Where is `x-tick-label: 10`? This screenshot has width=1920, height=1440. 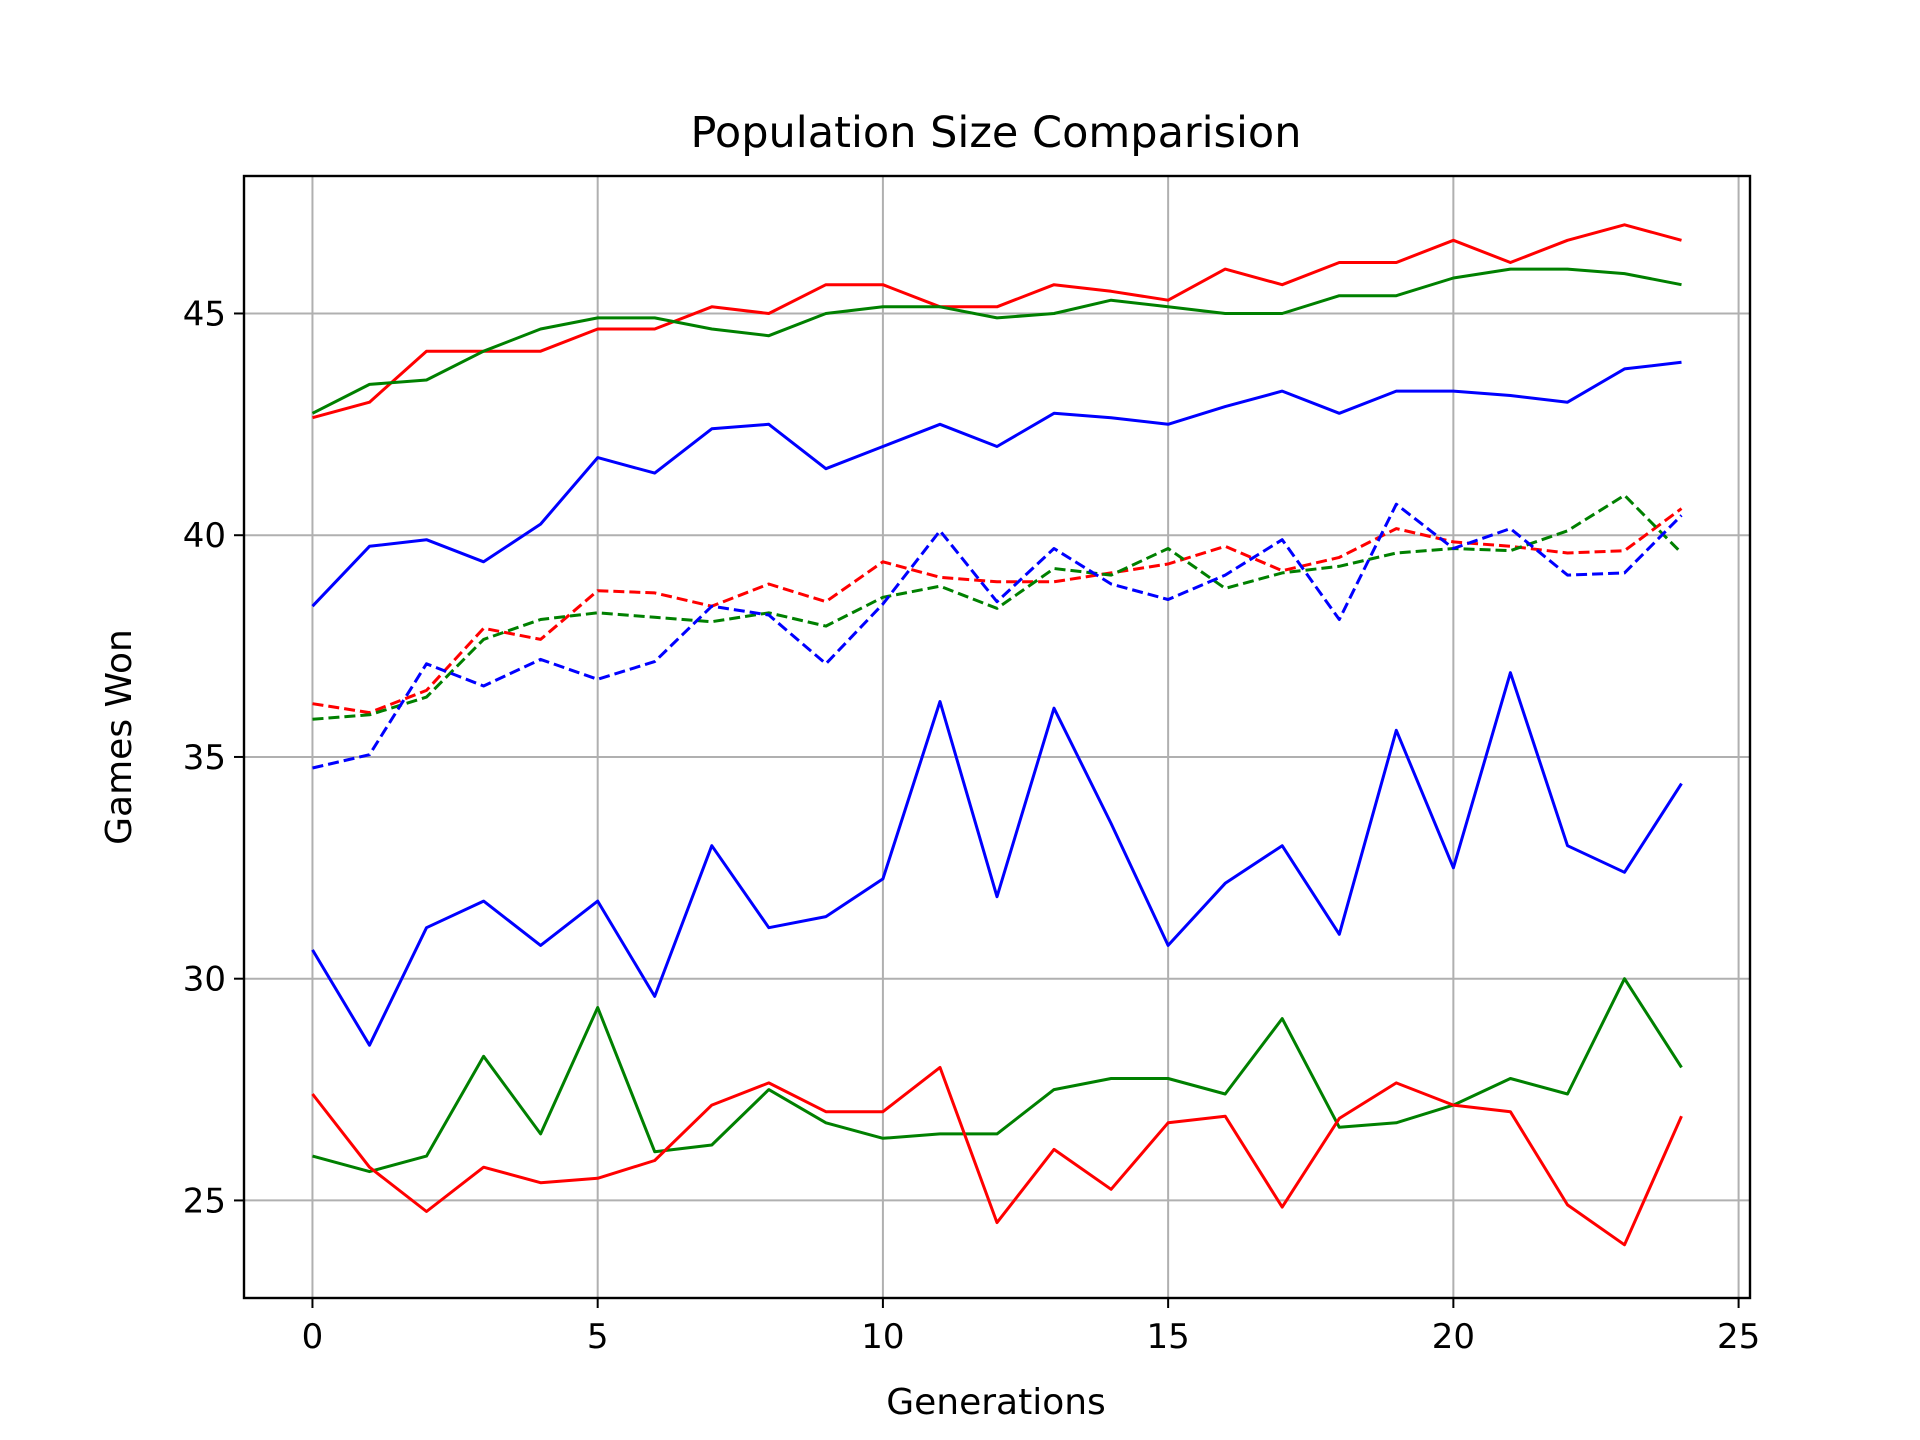 x-tick-label: 10 is located at coordinates (882, 1337).